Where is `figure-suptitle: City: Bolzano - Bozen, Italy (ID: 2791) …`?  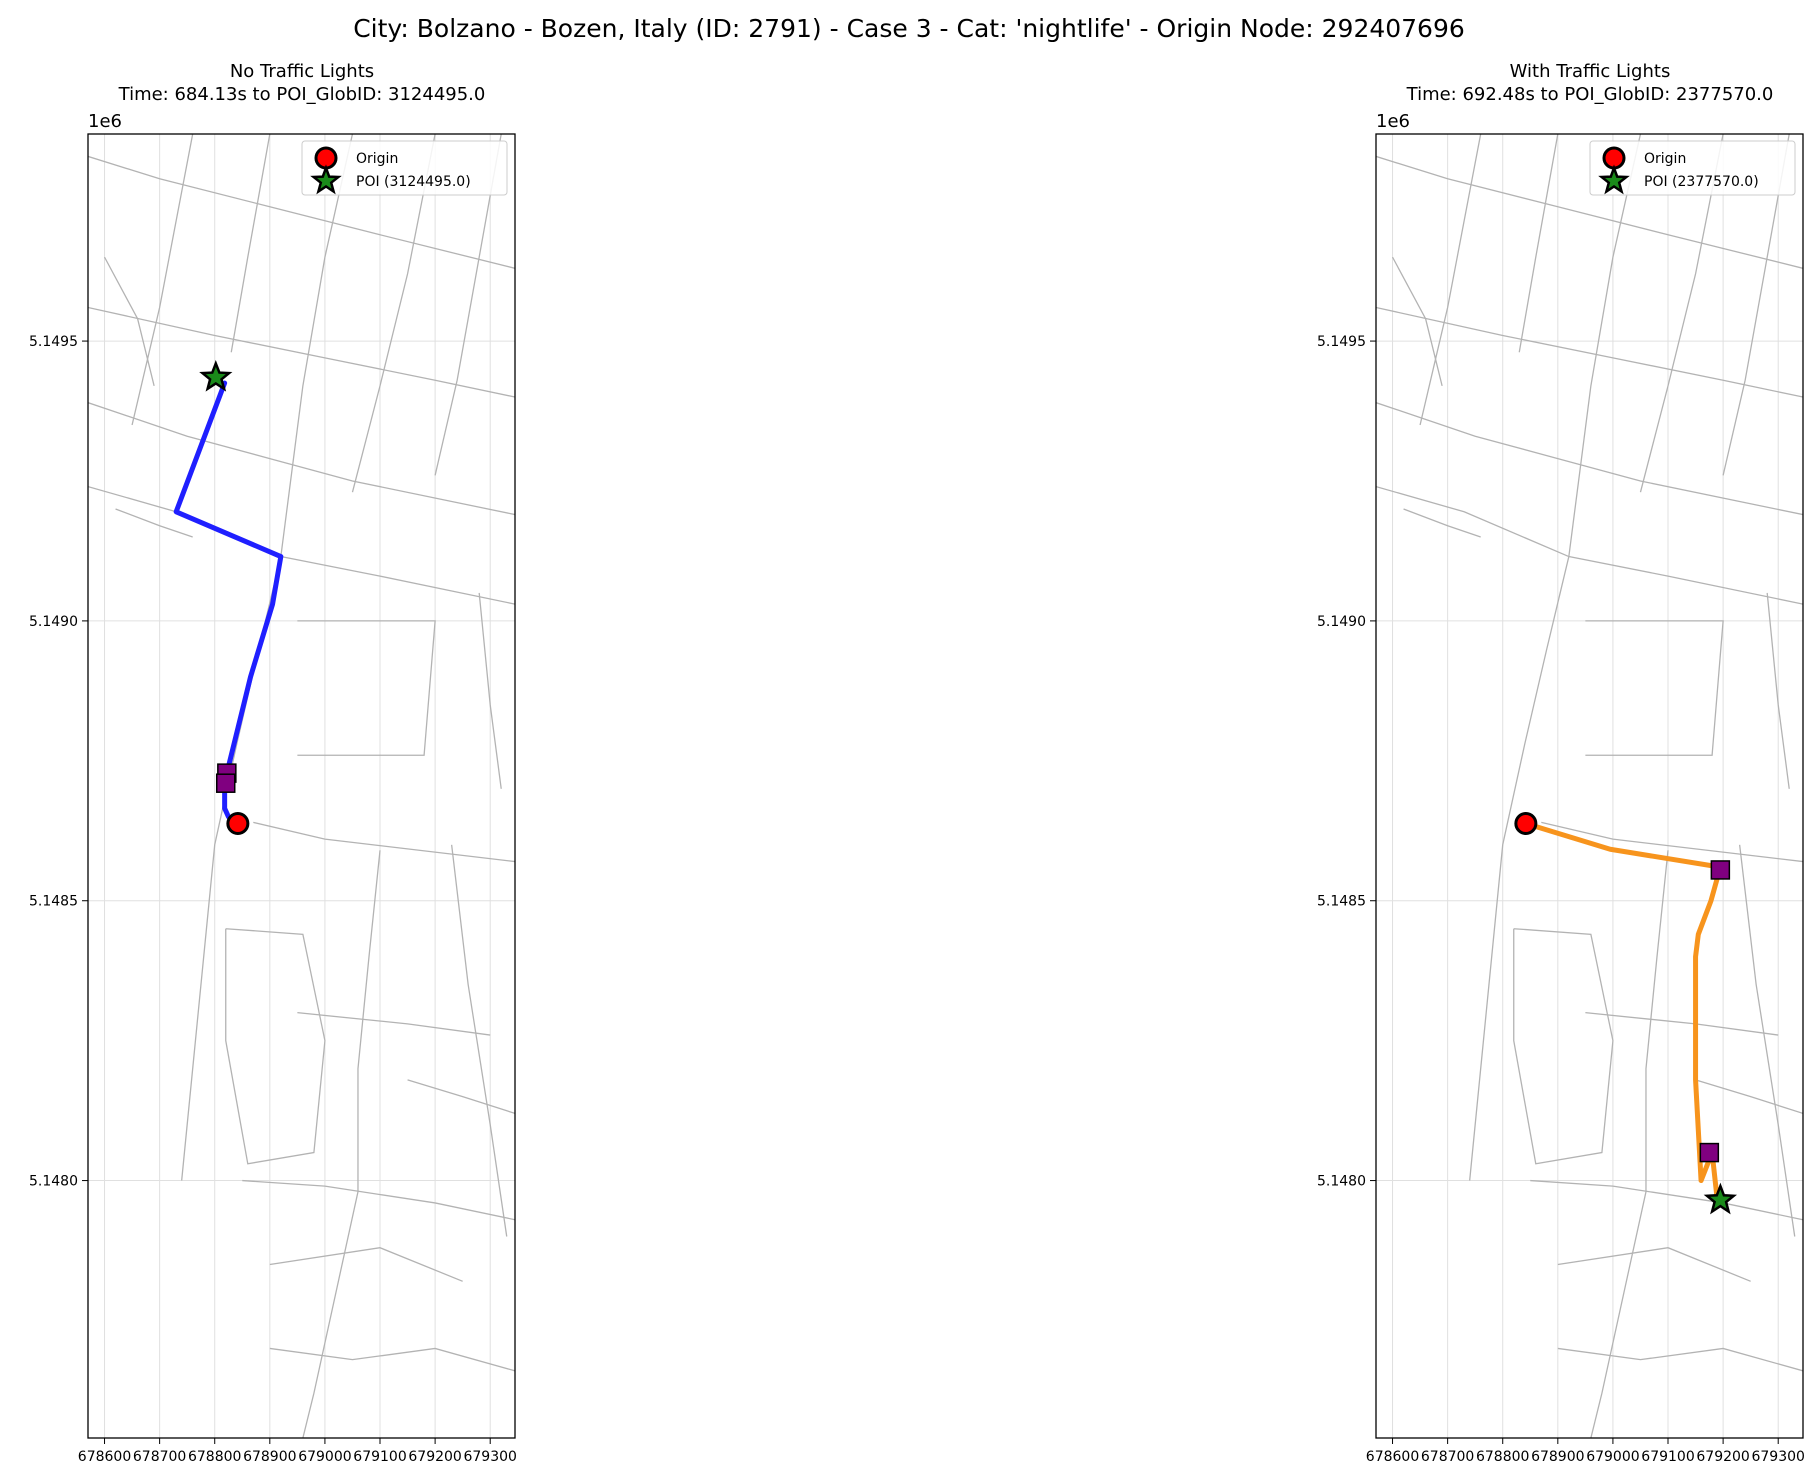
figure-suptitle: City: Bolzano - Bozen, Italy (ID: 2791) … is located at coordinates (909, 28).